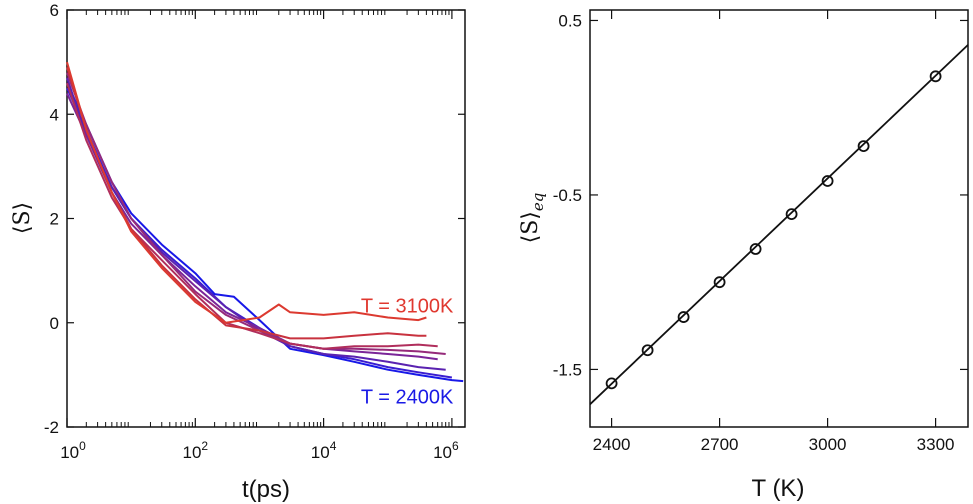 Image resolution: width=973 pixels, height=504 pixels. What do you see at coordinates (266, 489) in the screenshot?
I see `left-x-axis-label: t(ps)` at bounding box center [266, 489].